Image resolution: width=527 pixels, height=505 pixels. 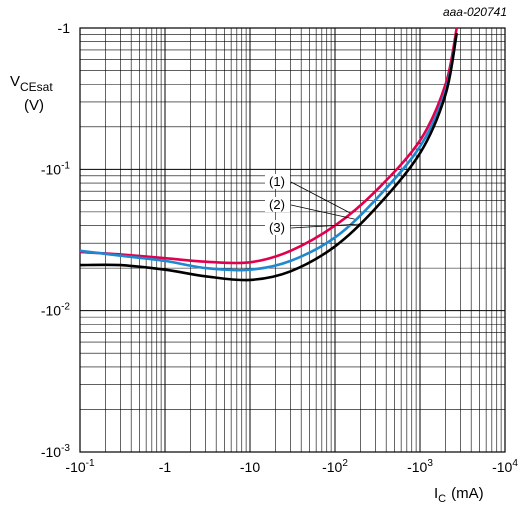 I want to click on x-axis-unit: (mA), so click(x=467, y=493).